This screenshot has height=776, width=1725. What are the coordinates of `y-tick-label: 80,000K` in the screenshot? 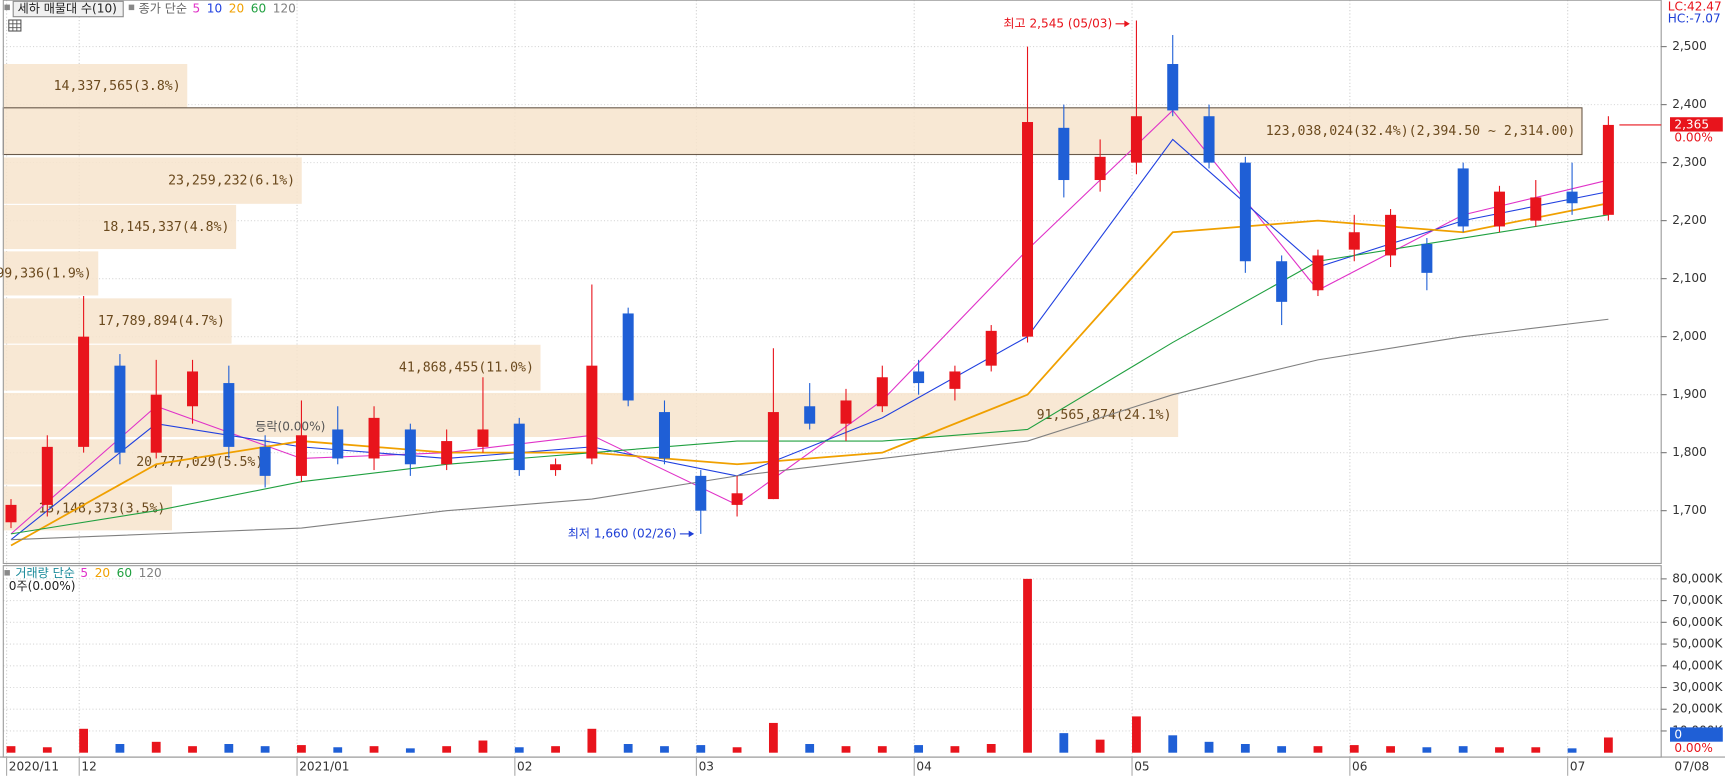 It's located at (1697, 578).